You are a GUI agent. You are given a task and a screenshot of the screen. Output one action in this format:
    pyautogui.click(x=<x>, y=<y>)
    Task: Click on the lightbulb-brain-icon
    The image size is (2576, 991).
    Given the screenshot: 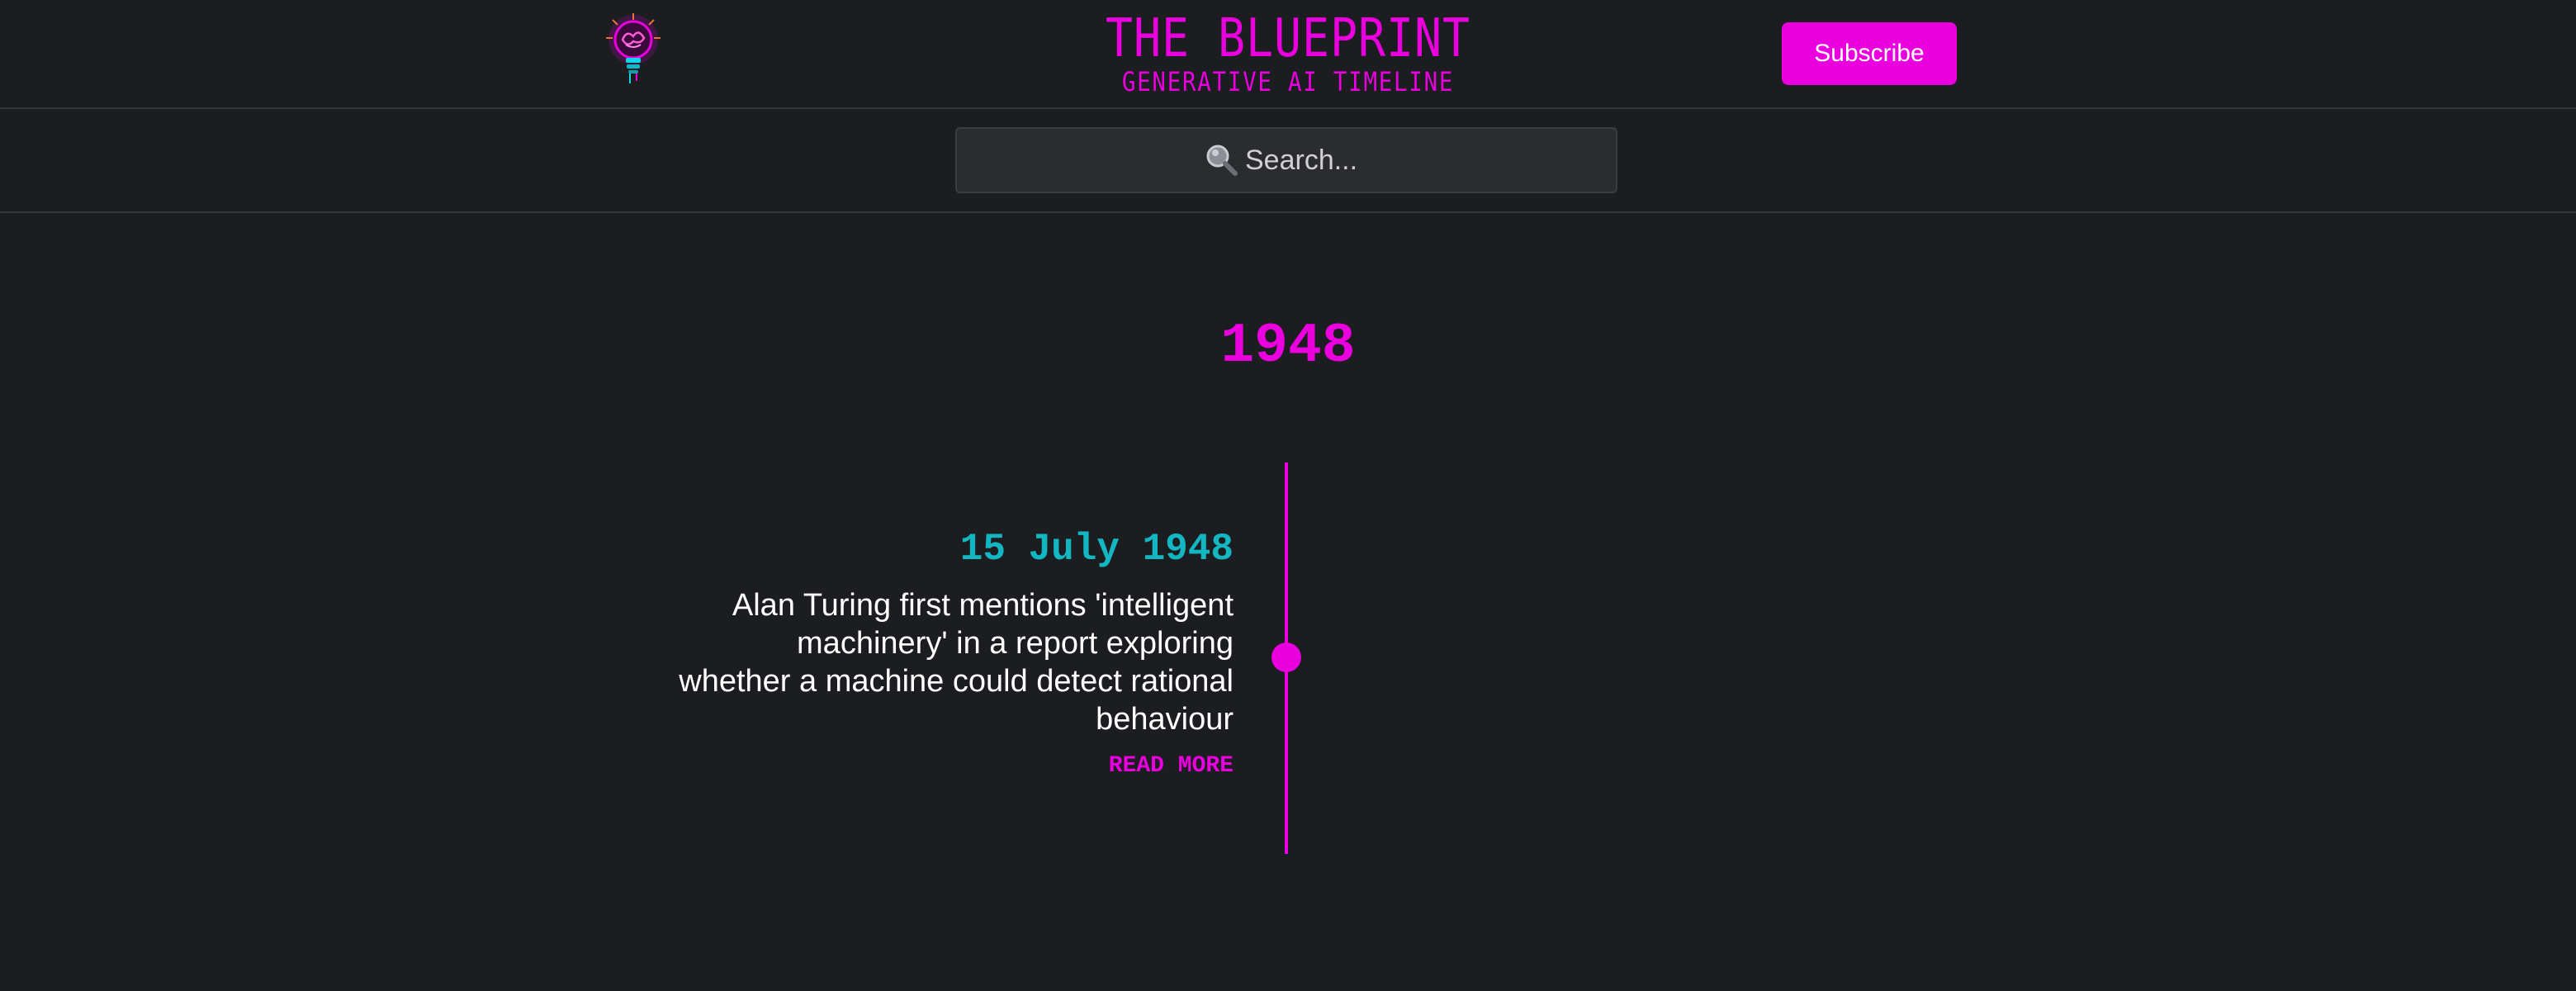 What is the action you would take?
    pyautogui.click(x=633, y=50)
    